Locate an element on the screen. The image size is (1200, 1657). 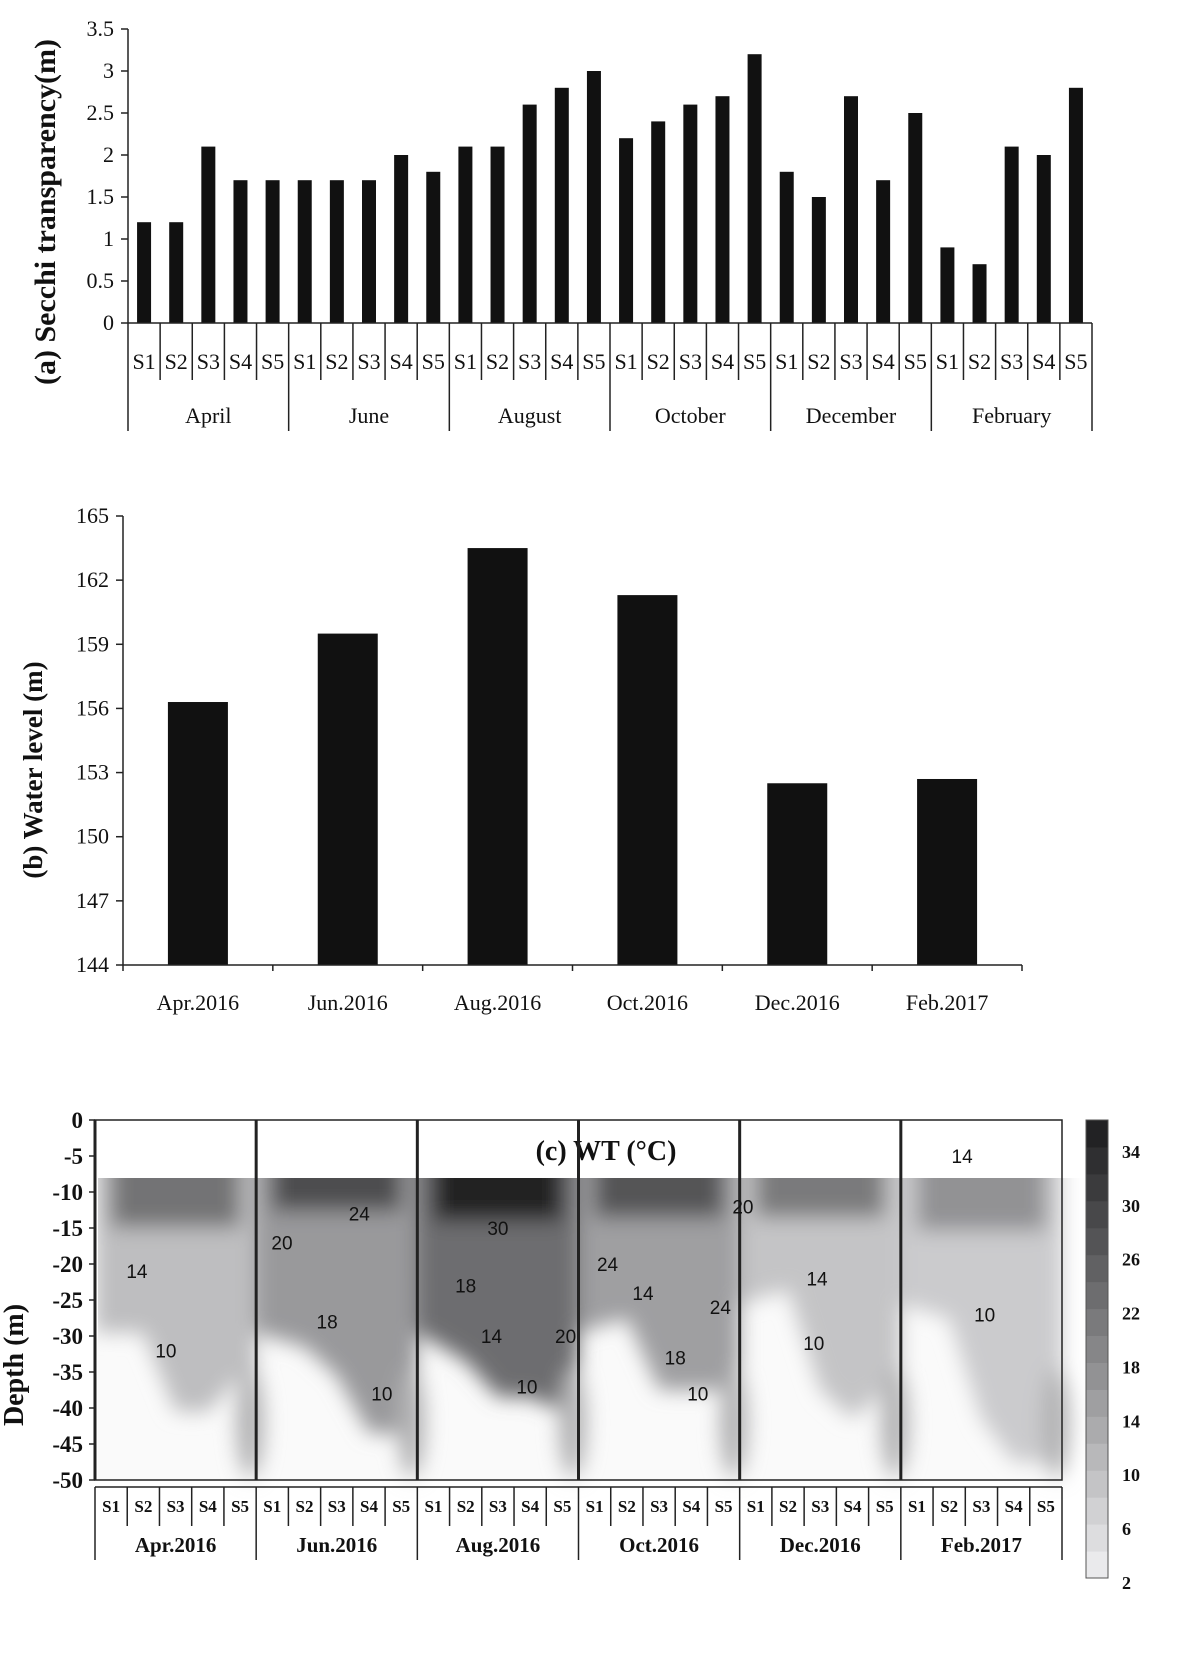
wt-warm-core is located at coordinates (176, 1202).